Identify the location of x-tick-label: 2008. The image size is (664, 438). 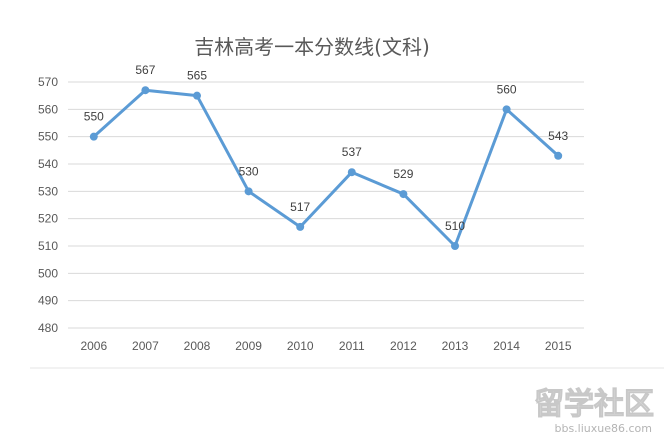
(197, 346).